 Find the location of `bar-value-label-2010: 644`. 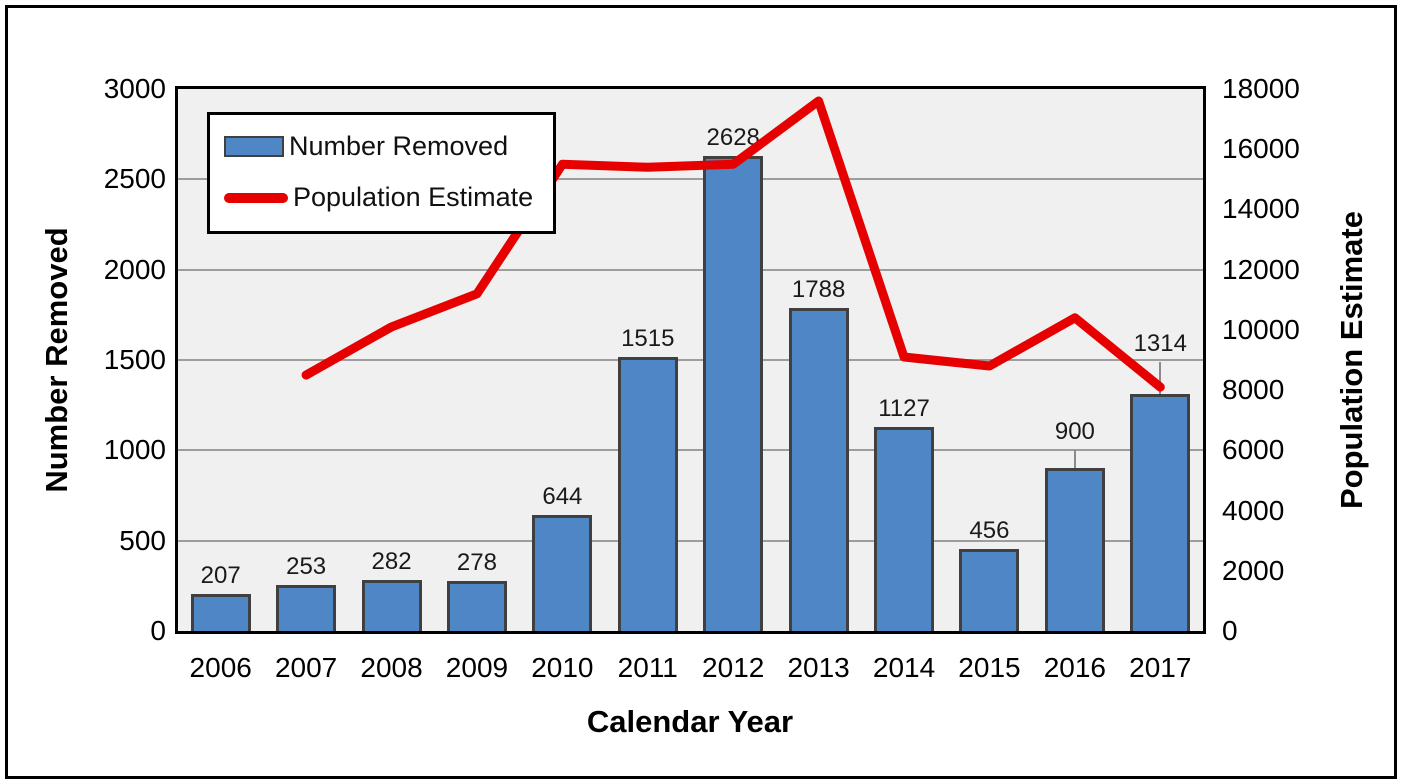

bar-value-label-2010: 644 is located at coordinates (562, 496).